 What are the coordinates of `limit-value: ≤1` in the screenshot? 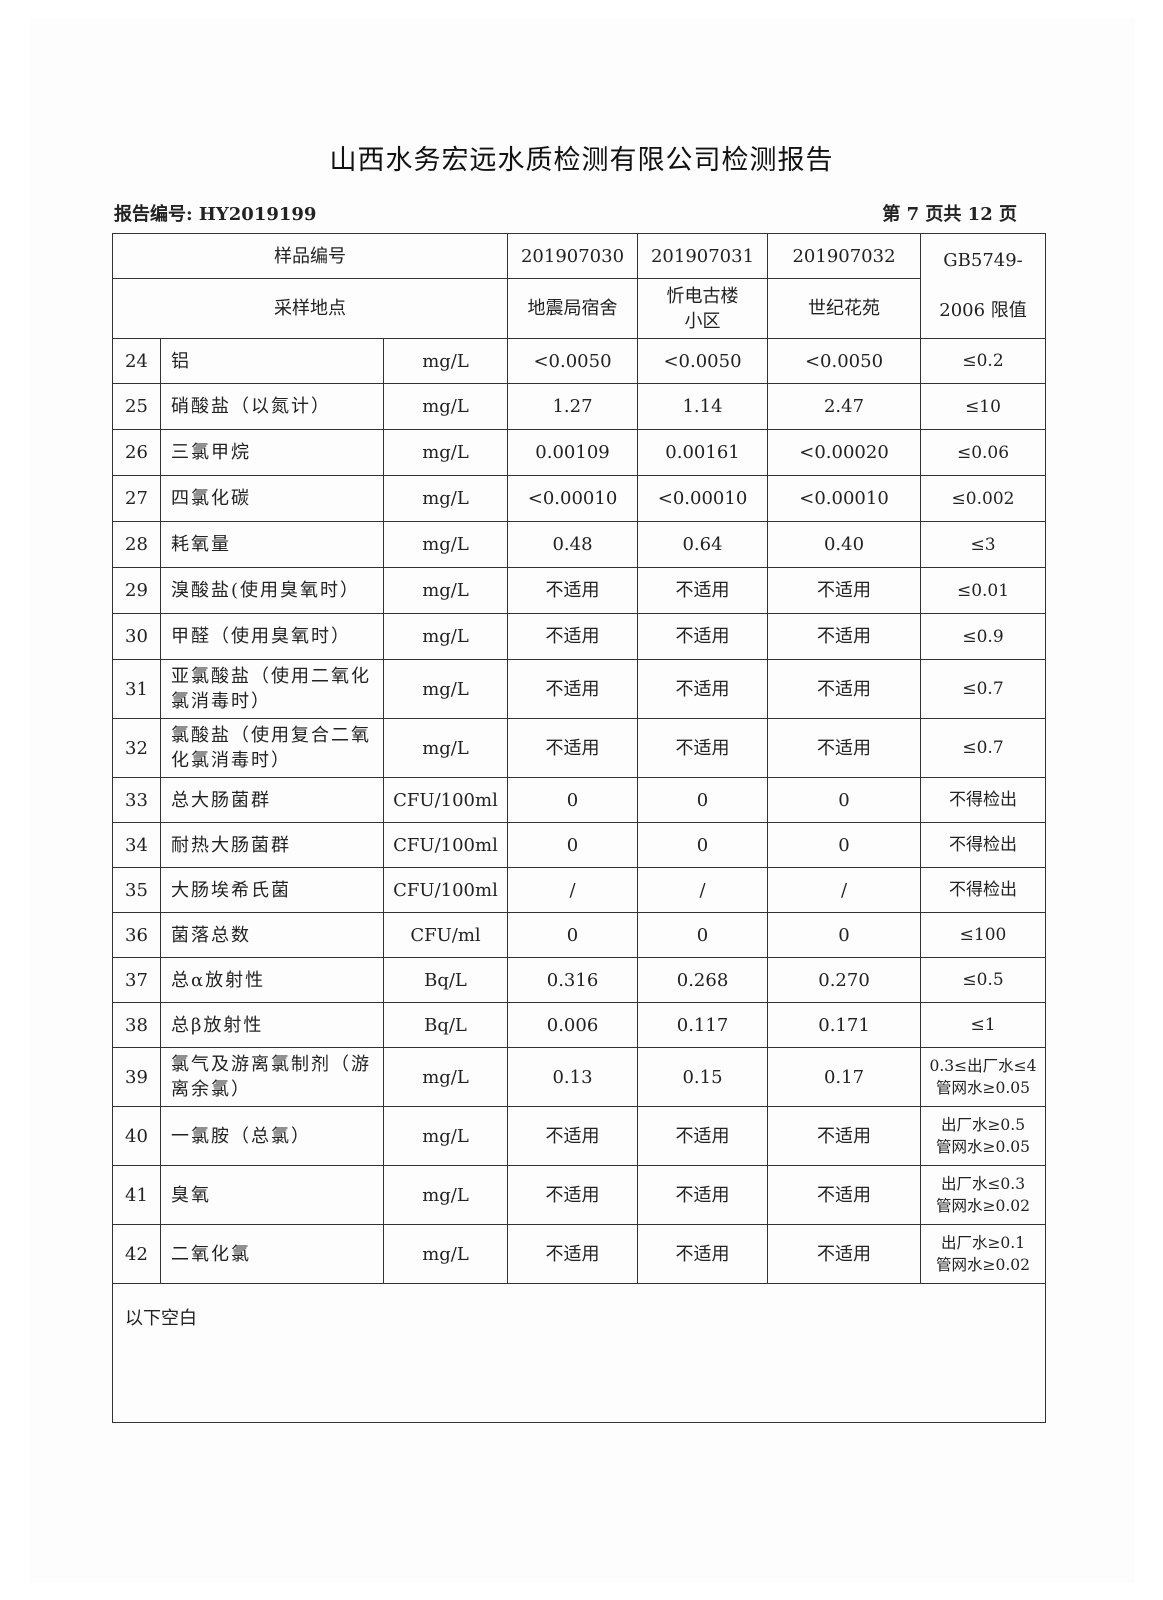 It's located at (983, 1025).